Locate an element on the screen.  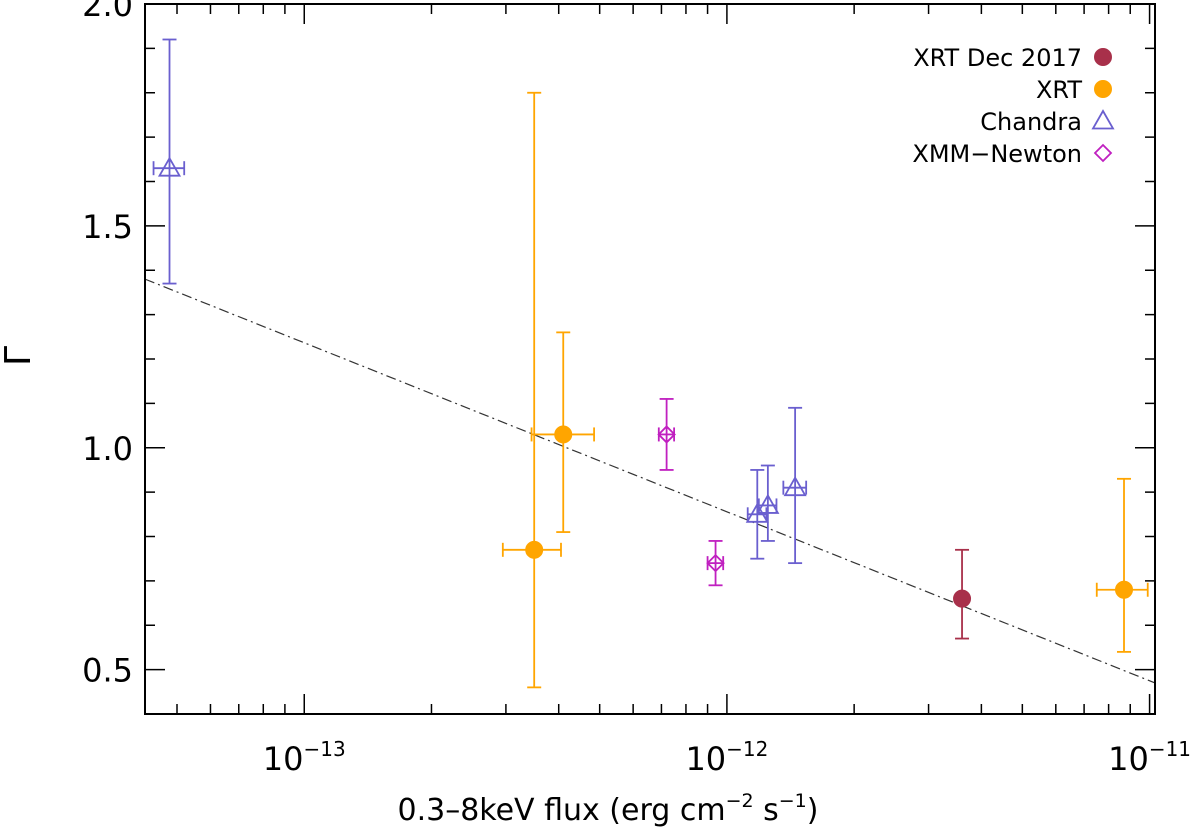
y-axis-label: Γ is located at coordinates (19, 356).